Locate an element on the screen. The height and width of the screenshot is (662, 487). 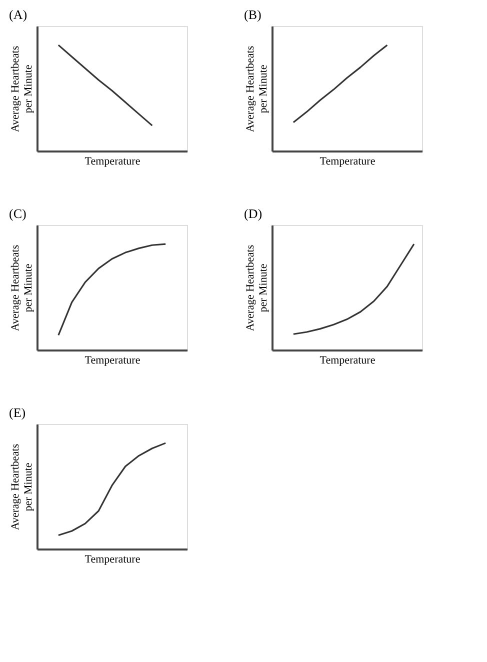
chart-title: (B) is located at coordinates (253, 14).